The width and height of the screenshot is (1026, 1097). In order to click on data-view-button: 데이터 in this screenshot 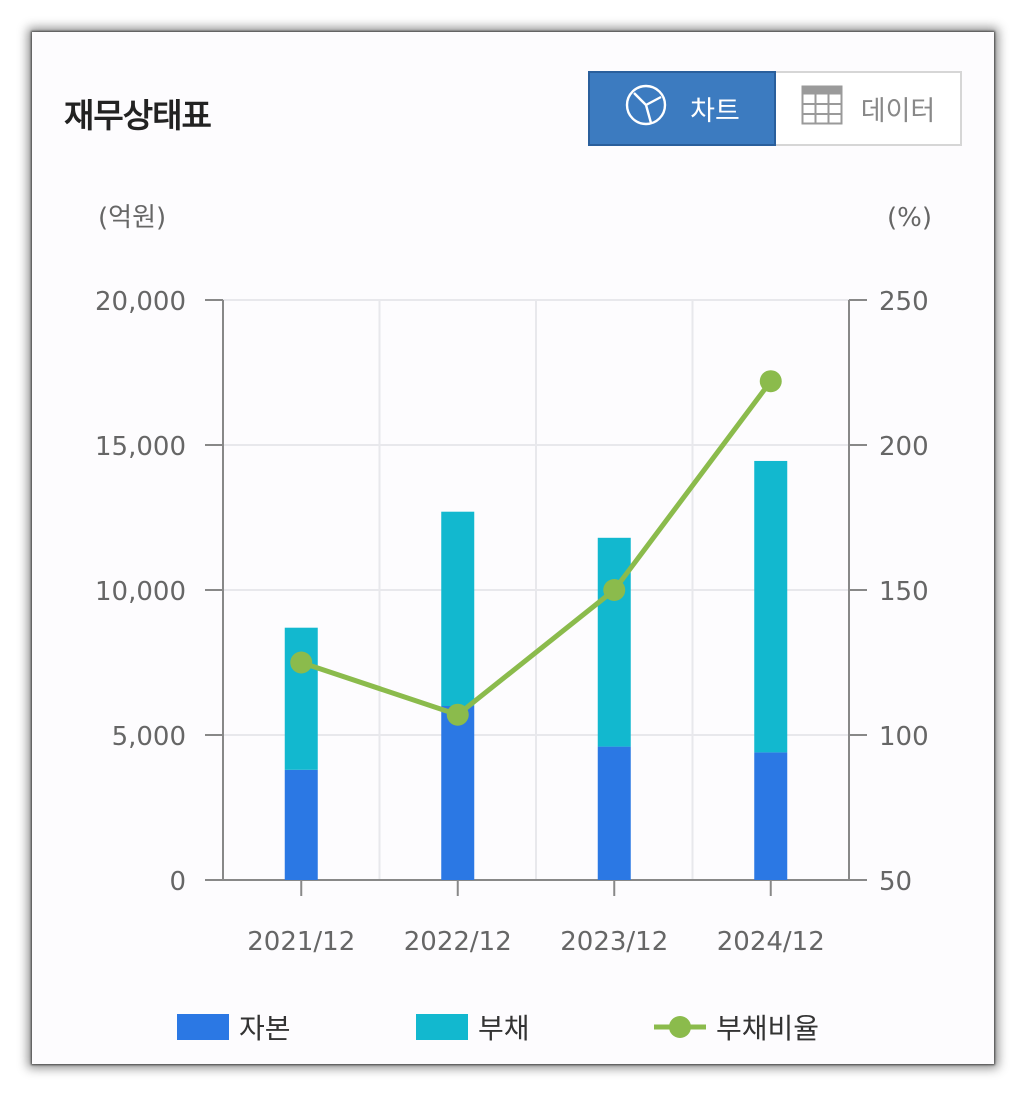, I will do `click(869, 108)`.